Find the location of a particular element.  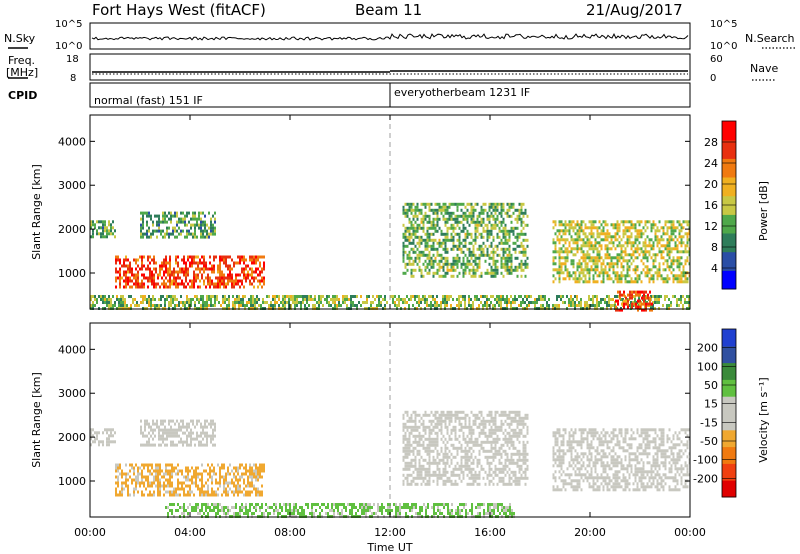

colorbar-tick-label: 16 is located at coordinates (711, 205).